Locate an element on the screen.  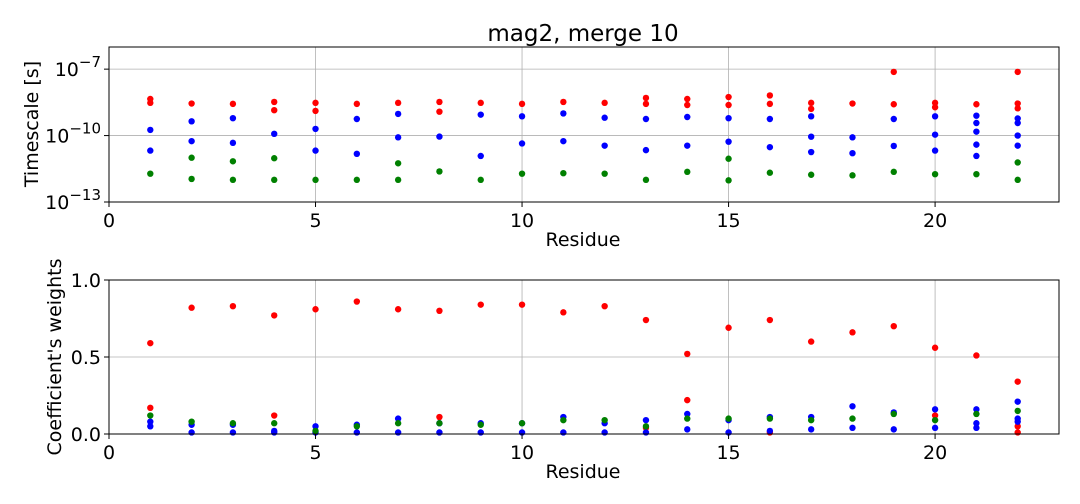
y-tick-label: 10−10 is located at coordinates (73, 134).